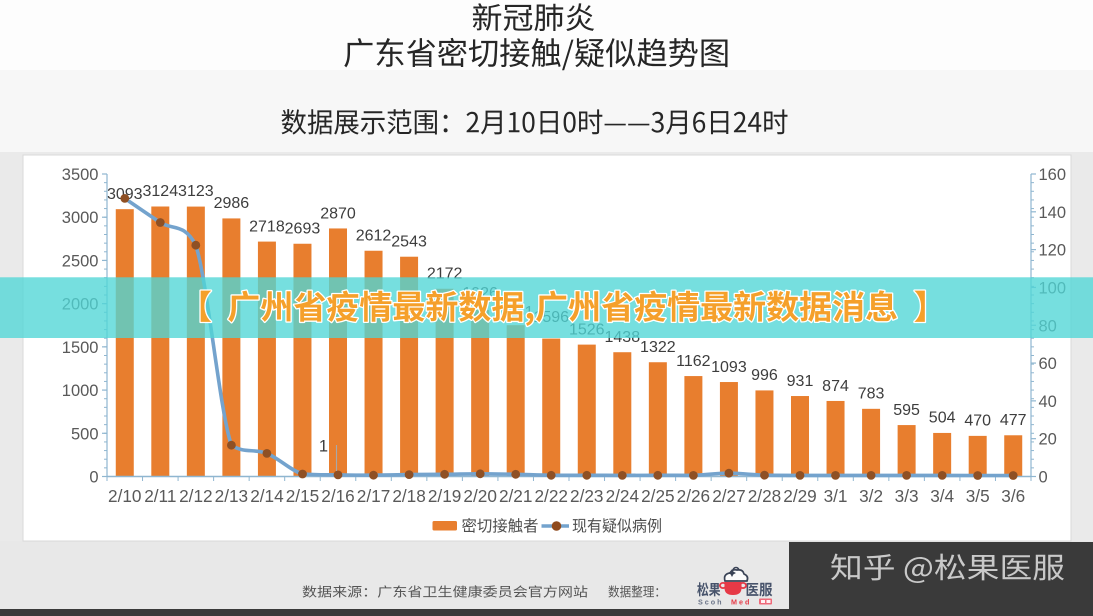  I want to click on svg-text: 783, so click(871, 394).